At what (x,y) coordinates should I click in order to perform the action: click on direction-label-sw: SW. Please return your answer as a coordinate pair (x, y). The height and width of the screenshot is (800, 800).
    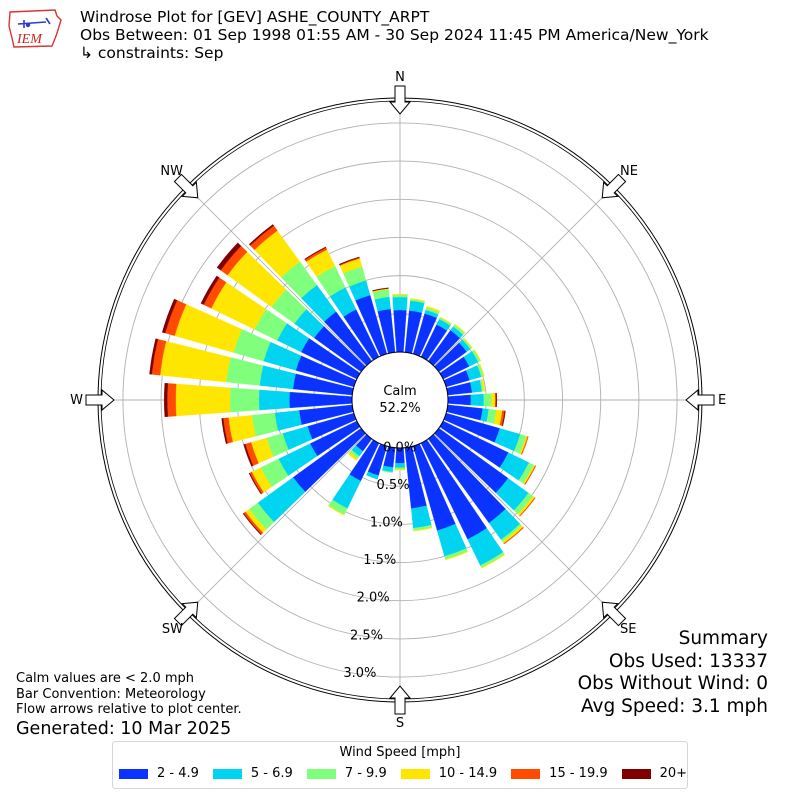
    Looking at the image, I should click on (172, 629).